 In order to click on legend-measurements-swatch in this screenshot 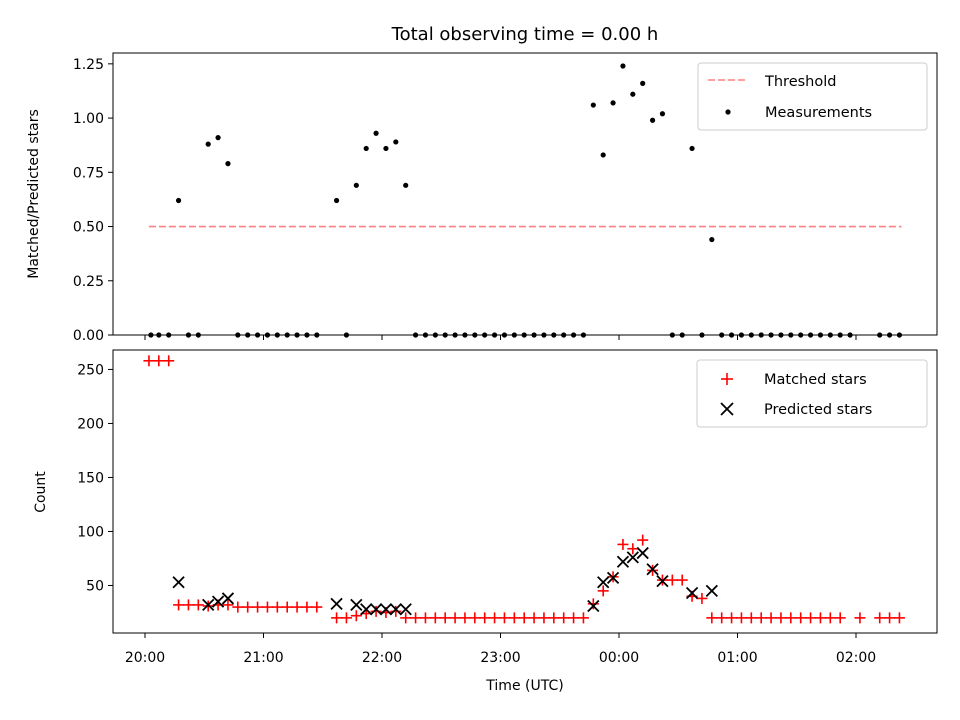, I will do `click(728, 112)`.